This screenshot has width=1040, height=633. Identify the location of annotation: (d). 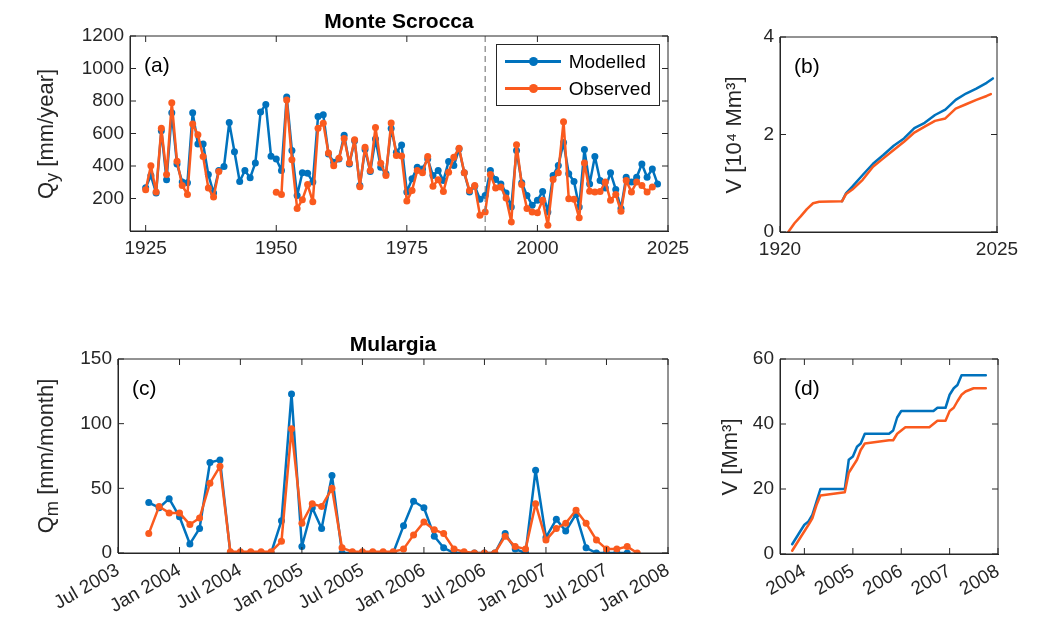
(807, 388).